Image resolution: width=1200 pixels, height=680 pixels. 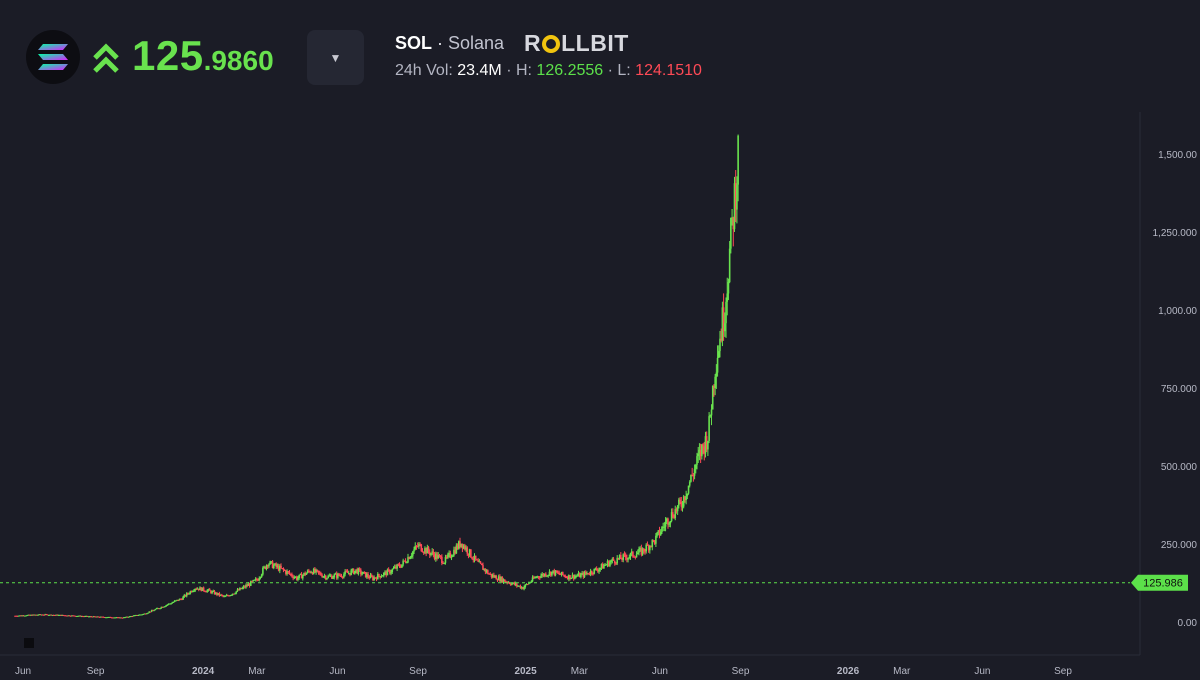 What do you see at coordinates (335, 57) in the screenshot?
I see `market-dropdown-button: ▼` at bounding box center [335, 57].